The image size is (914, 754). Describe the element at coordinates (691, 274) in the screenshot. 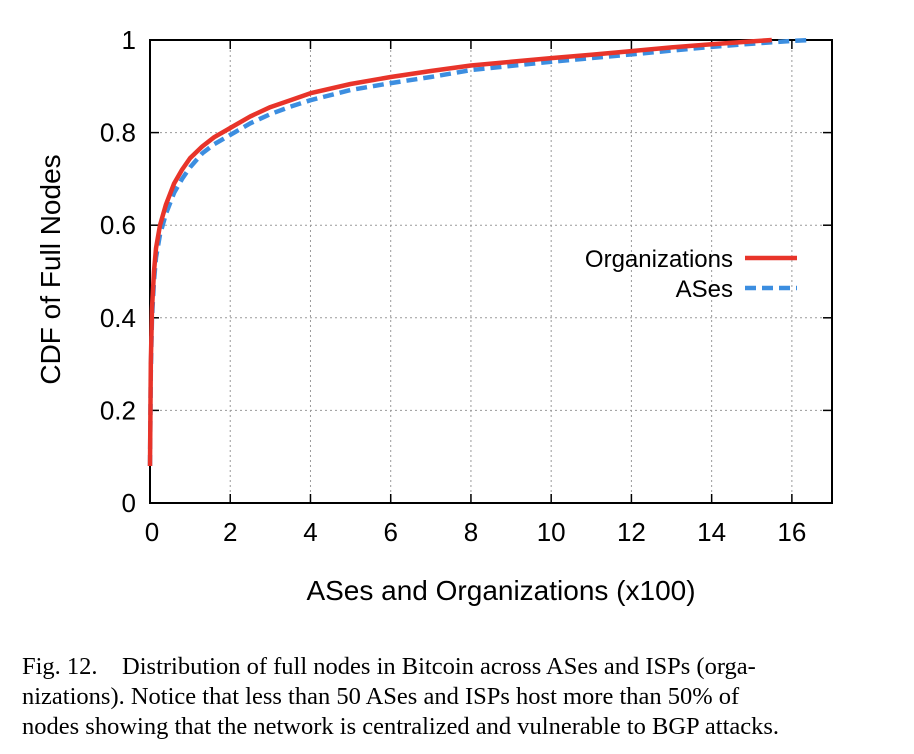

I see `legend: Organizations ASes` at that location.